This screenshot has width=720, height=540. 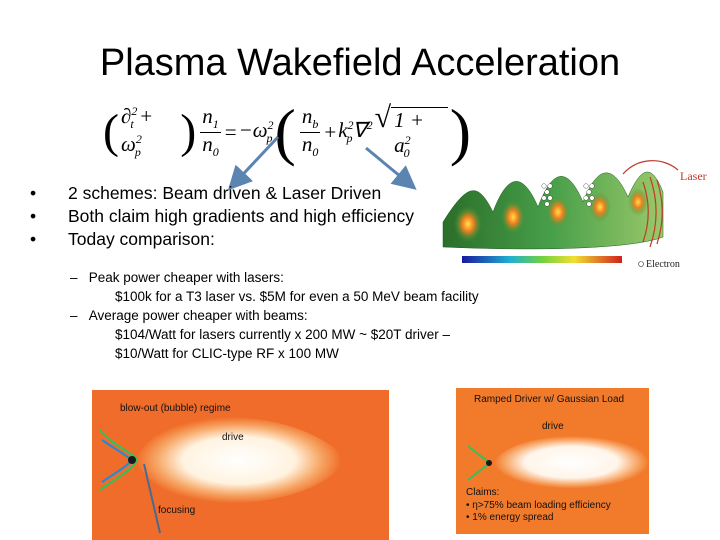 I want to click on laser-label: Laser, so click(x=693, y=176).